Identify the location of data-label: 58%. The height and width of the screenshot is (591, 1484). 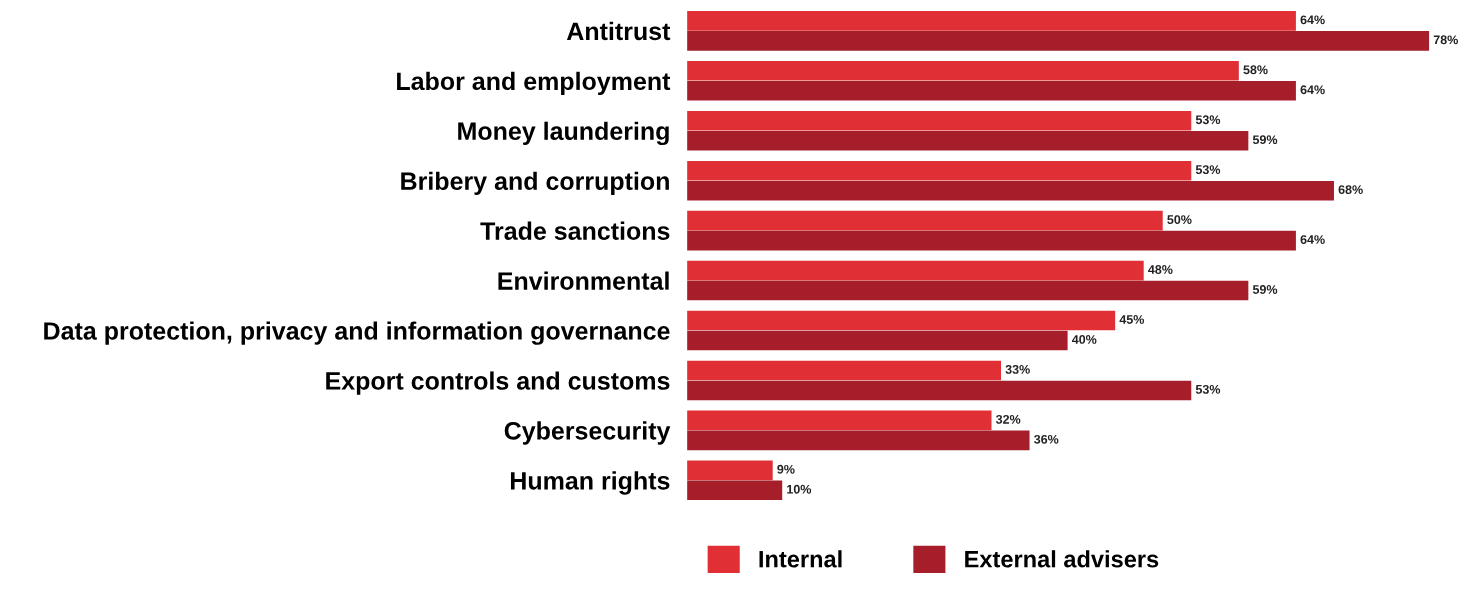
(1255, 70).